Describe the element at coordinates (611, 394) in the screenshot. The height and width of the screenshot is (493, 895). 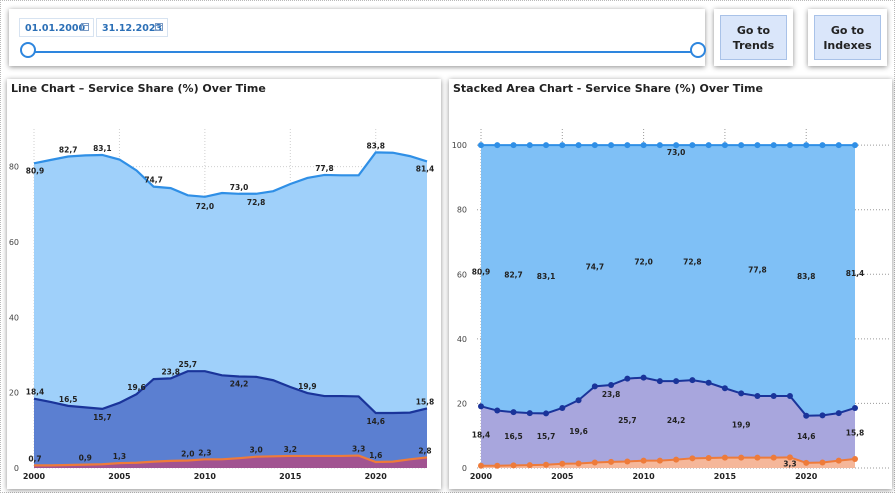
I see `data-label: 23,8` at that location.